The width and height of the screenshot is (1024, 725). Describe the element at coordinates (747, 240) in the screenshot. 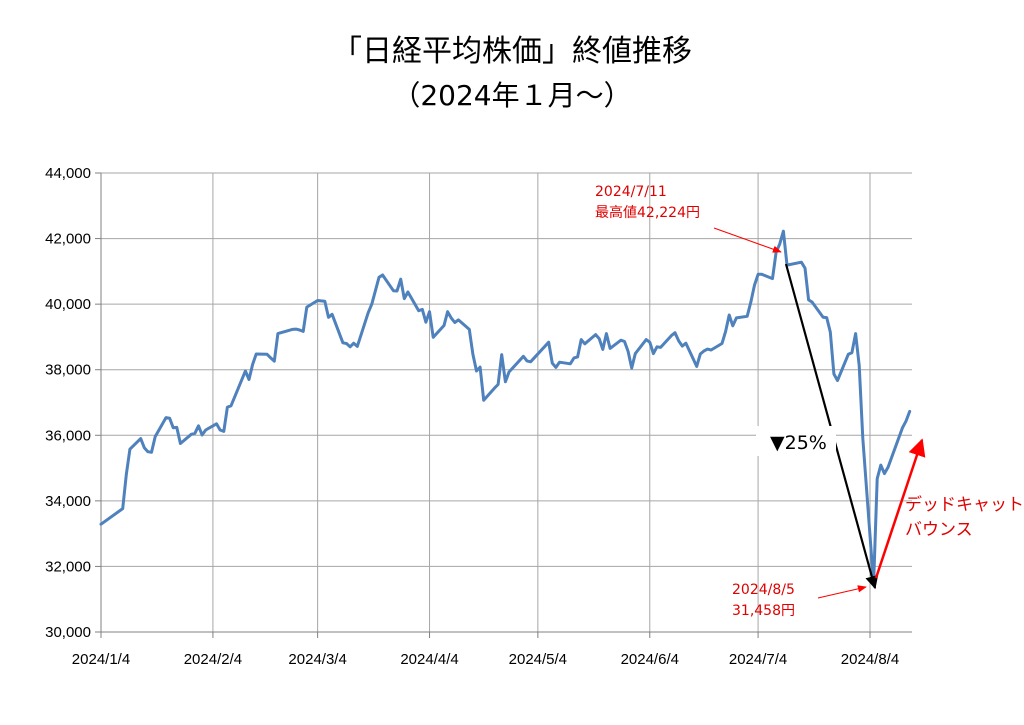

I see `peak-callout-arrow` at that location.